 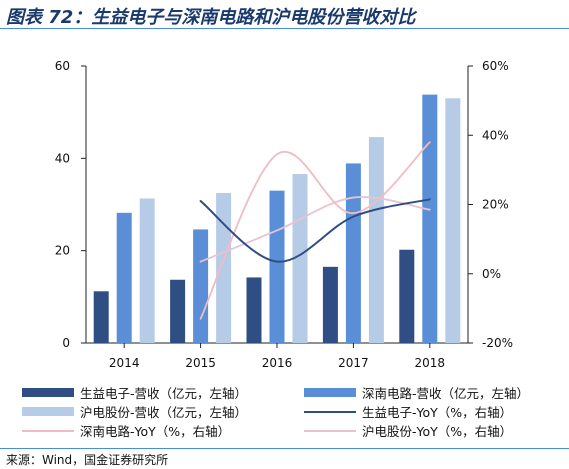 I want to click on y-right-tick-label: 0%, so click(x=491, y=274).